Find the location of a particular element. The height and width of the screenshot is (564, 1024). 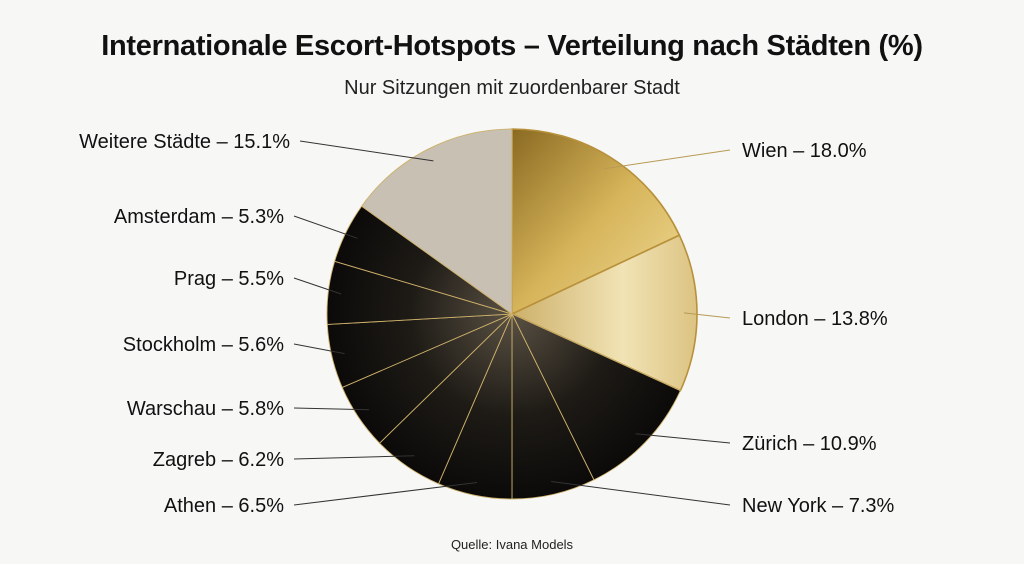

pie-slice-weitere-städte is located at coordinates (437, 221).